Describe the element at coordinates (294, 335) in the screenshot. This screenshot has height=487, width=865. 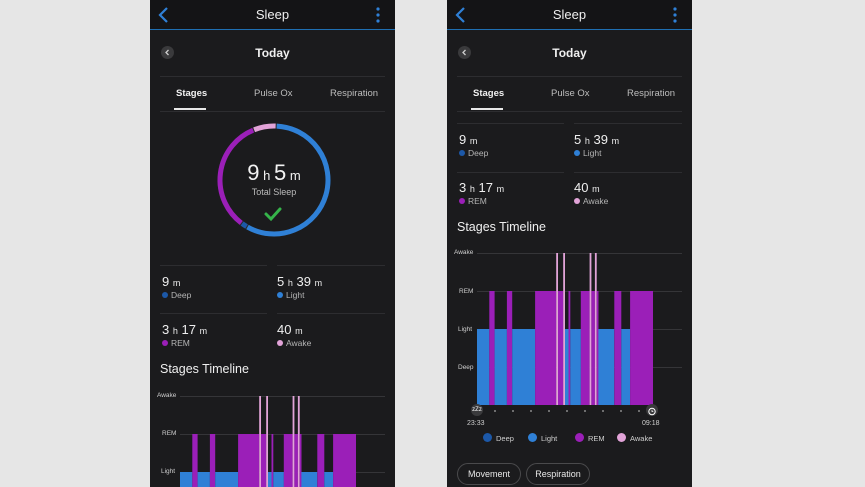
I see `stat-awake: 40 m Awake` at that location.